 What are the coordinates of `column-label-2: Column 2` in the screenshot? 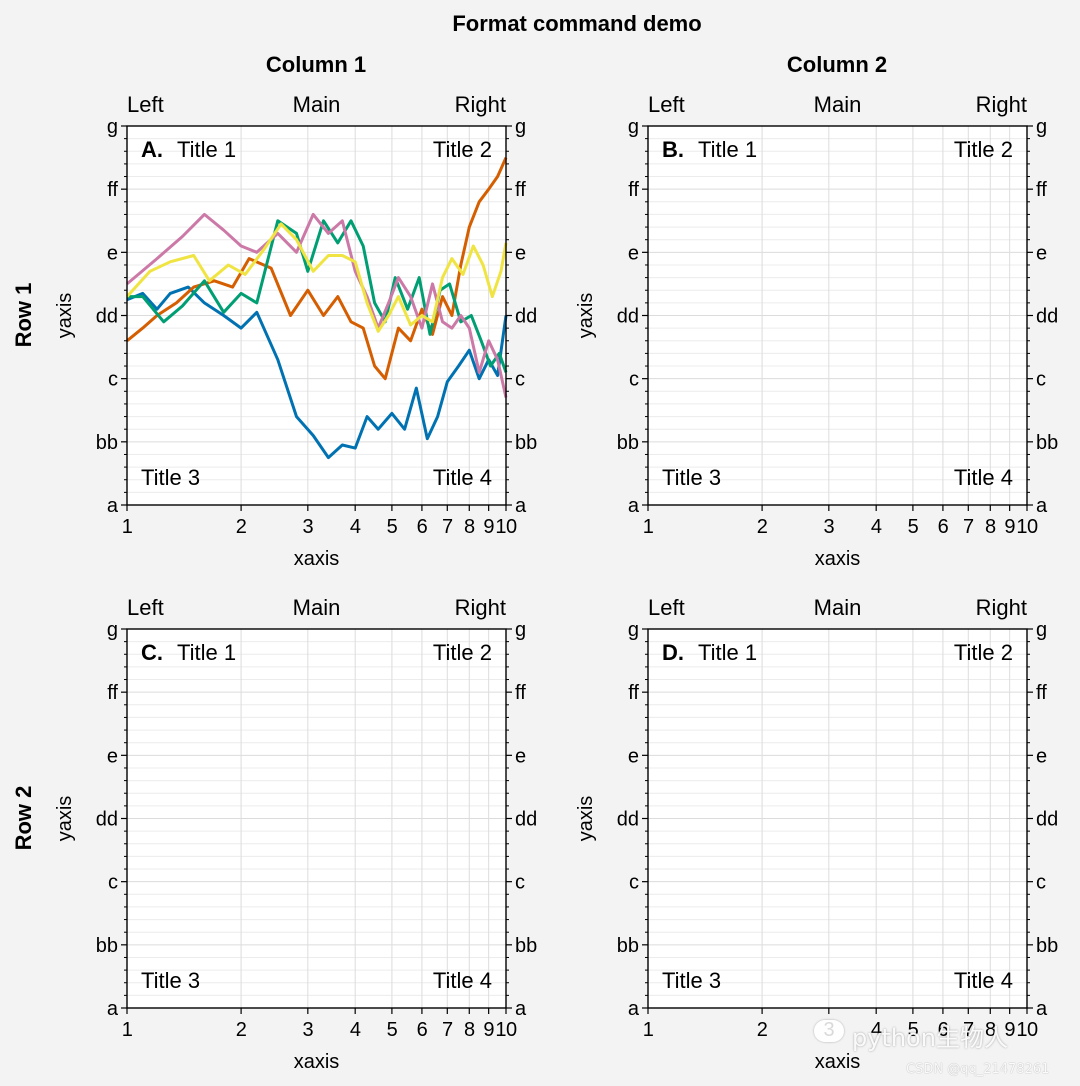 It's located at (837, 64).